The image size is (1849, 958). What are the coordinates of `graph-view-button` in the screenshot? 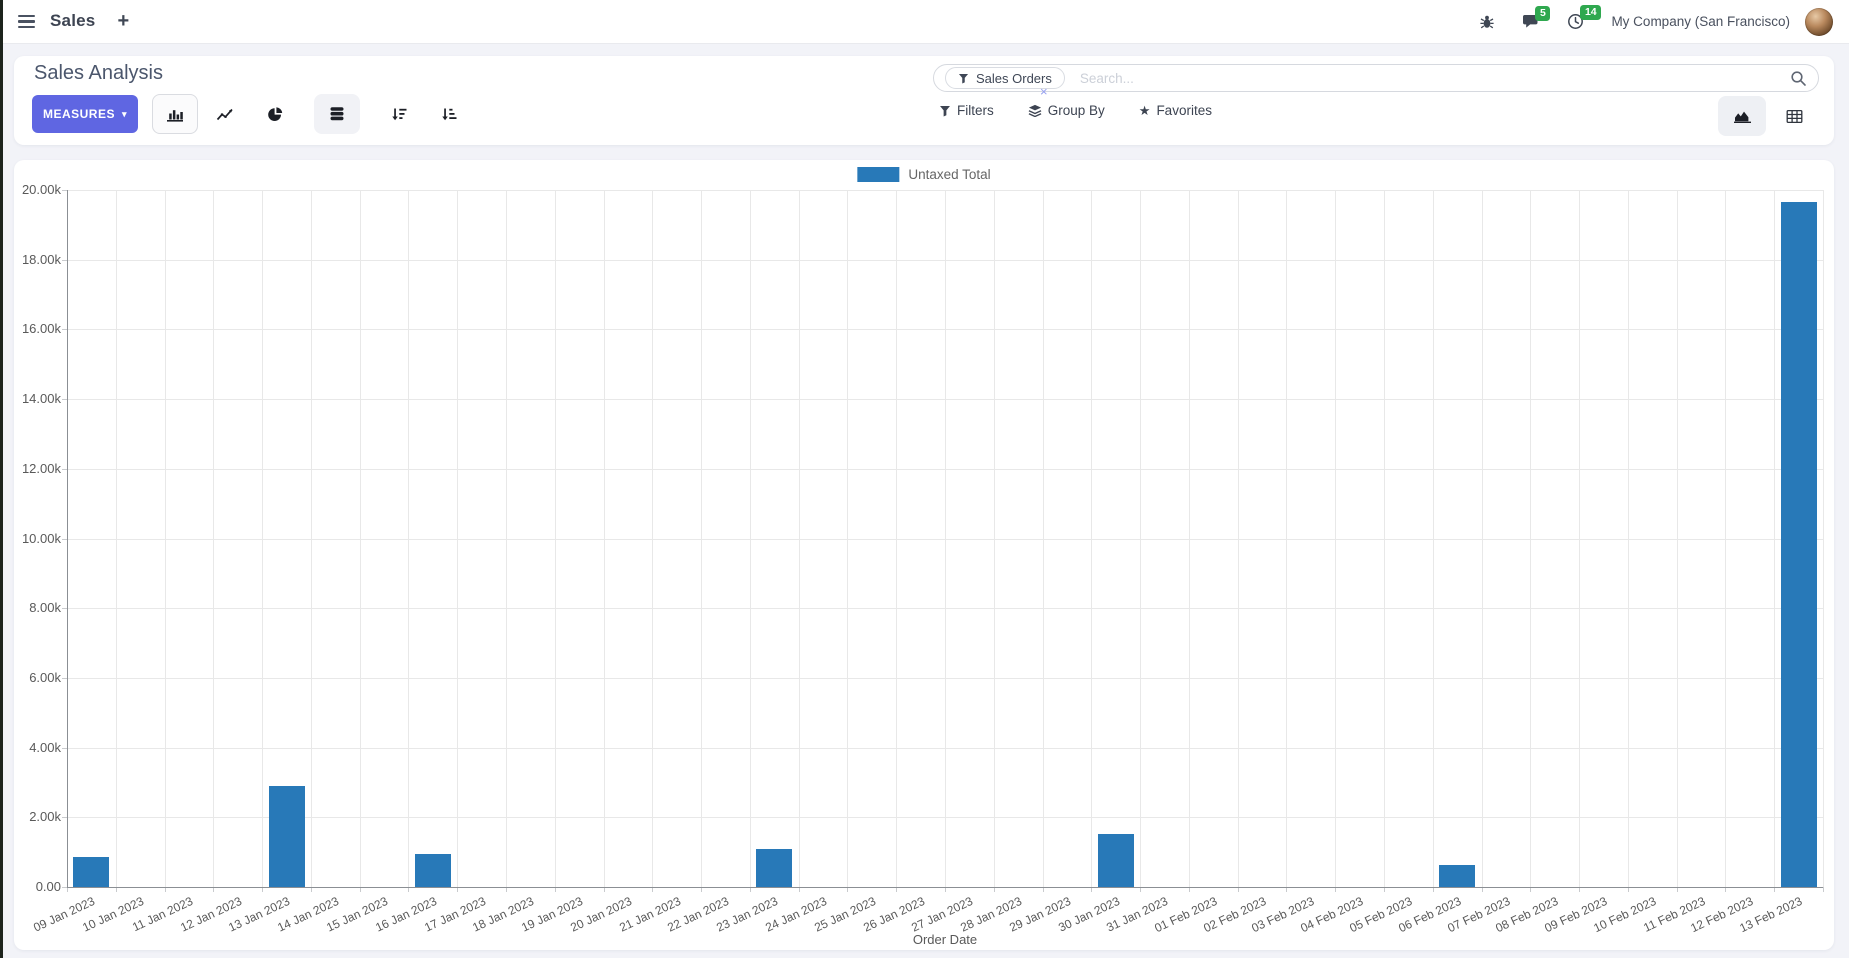 It's located at (1742, 116).